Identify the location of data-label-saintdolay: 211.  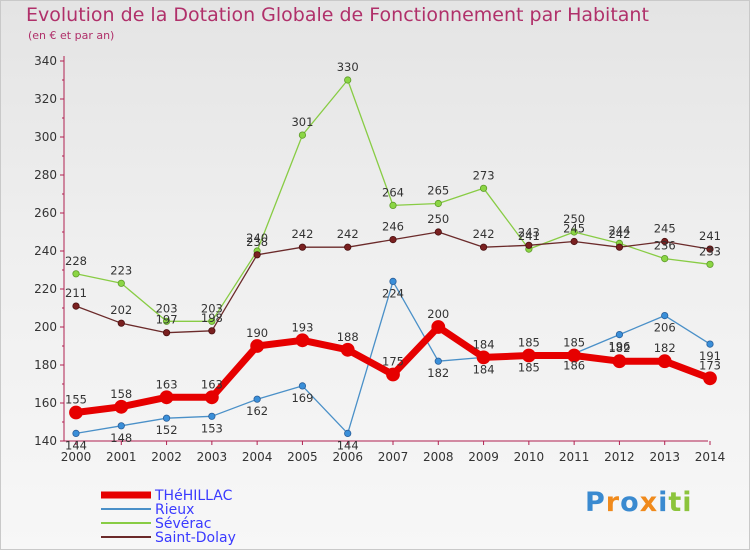
(76, 293).